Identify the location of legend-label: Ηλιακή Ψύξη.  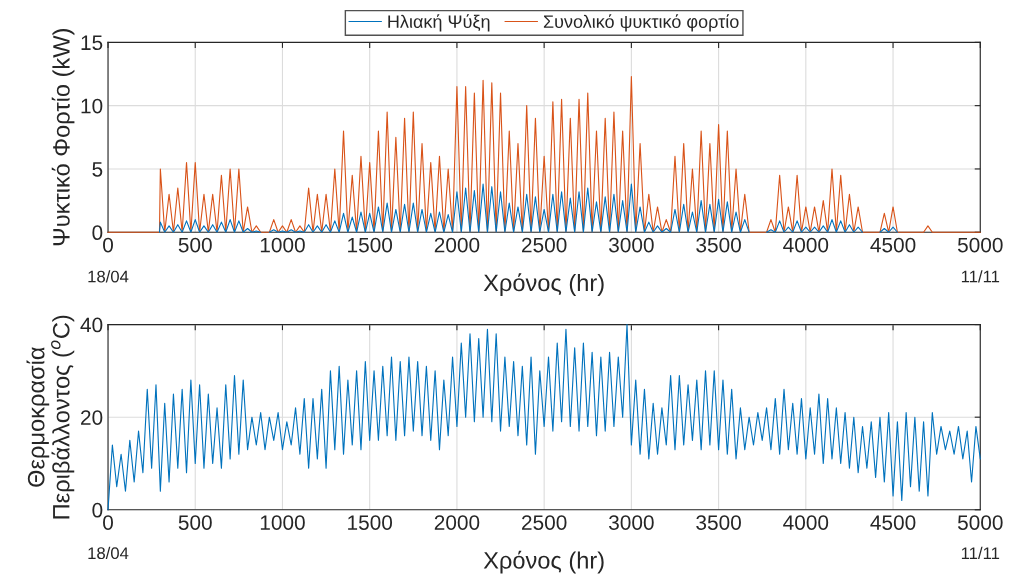
(439, 23).